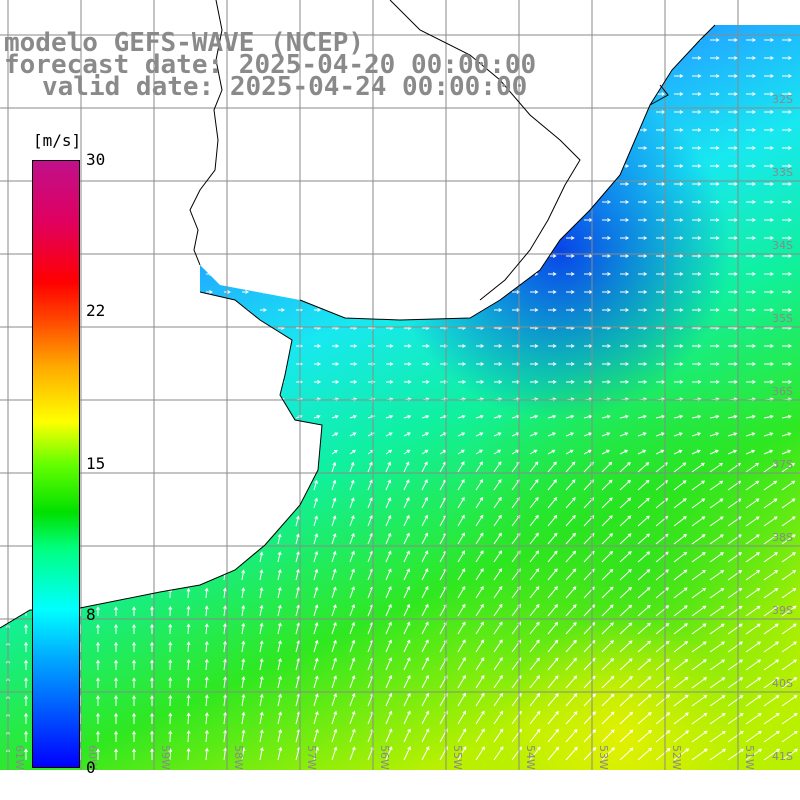 The image size is (800, 800). I want to click on latitude-label: 32S, so click(782, 99).